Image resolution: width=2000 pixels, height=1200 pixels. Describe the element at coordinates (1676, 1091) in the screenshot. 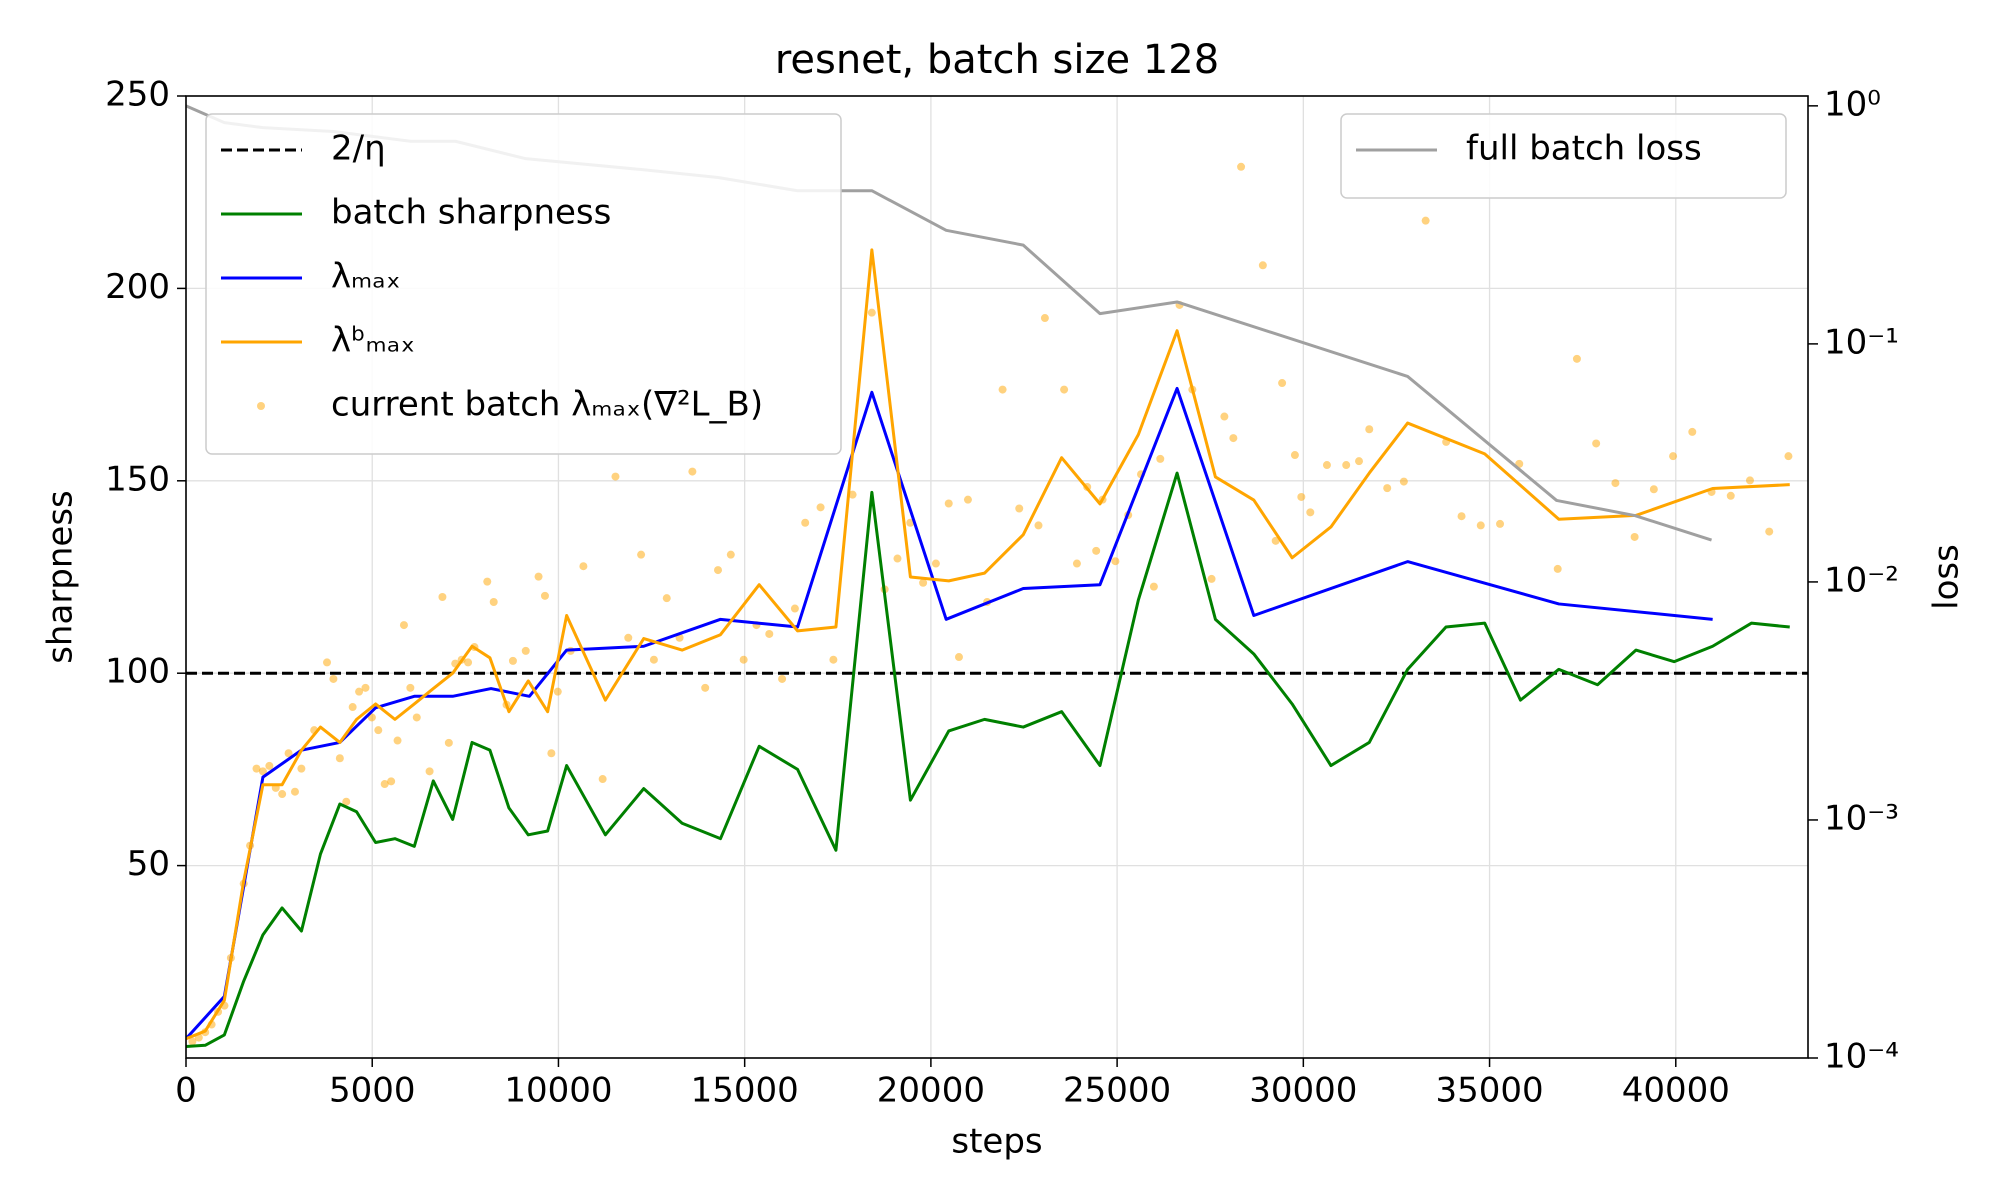

I see `x-tick-label: 40000` at that location.